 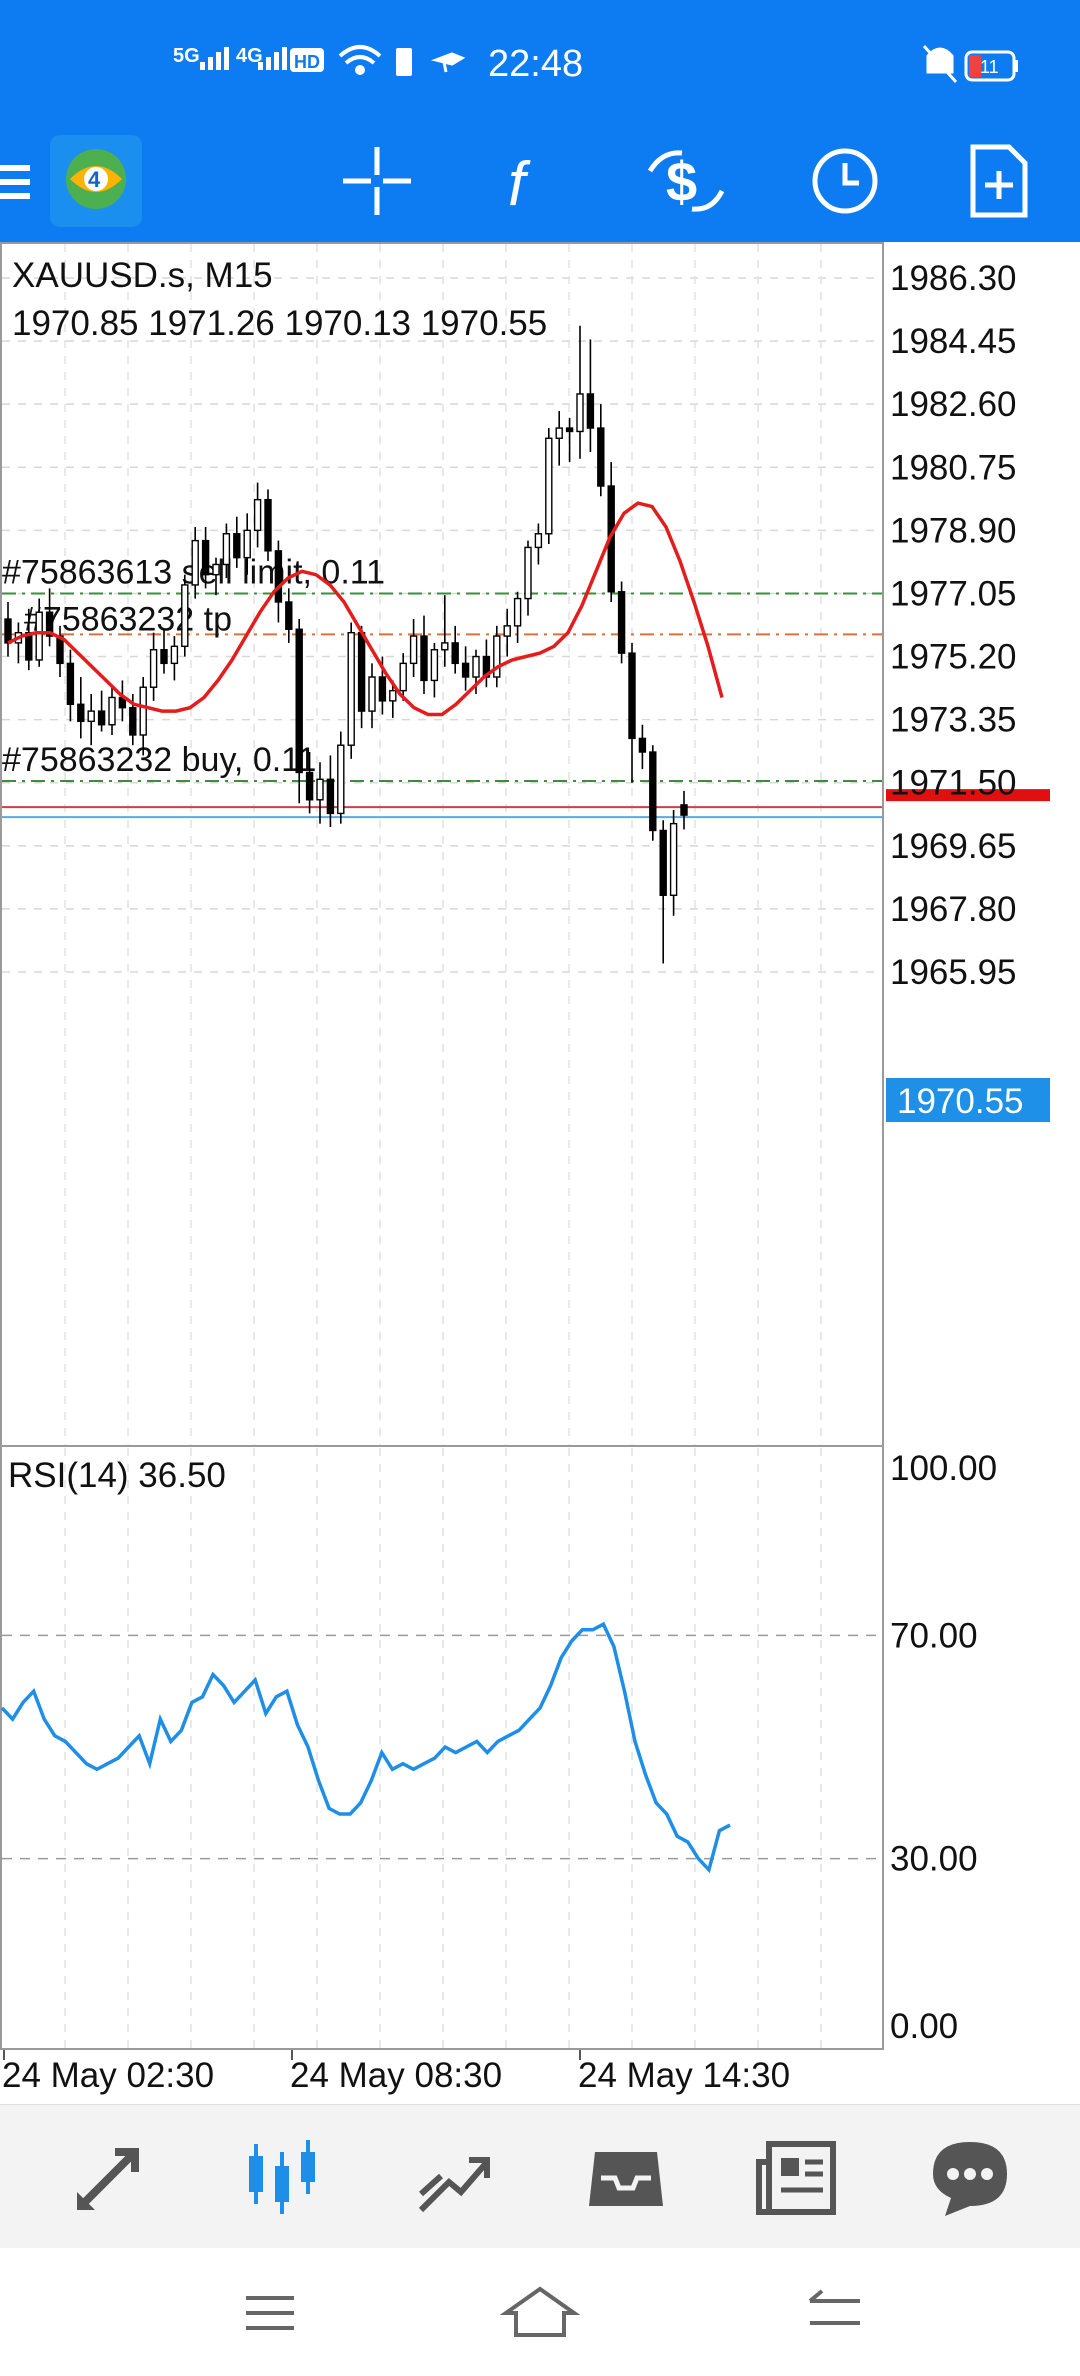 I want to click on clock-icon, so click(x=845, y=181).